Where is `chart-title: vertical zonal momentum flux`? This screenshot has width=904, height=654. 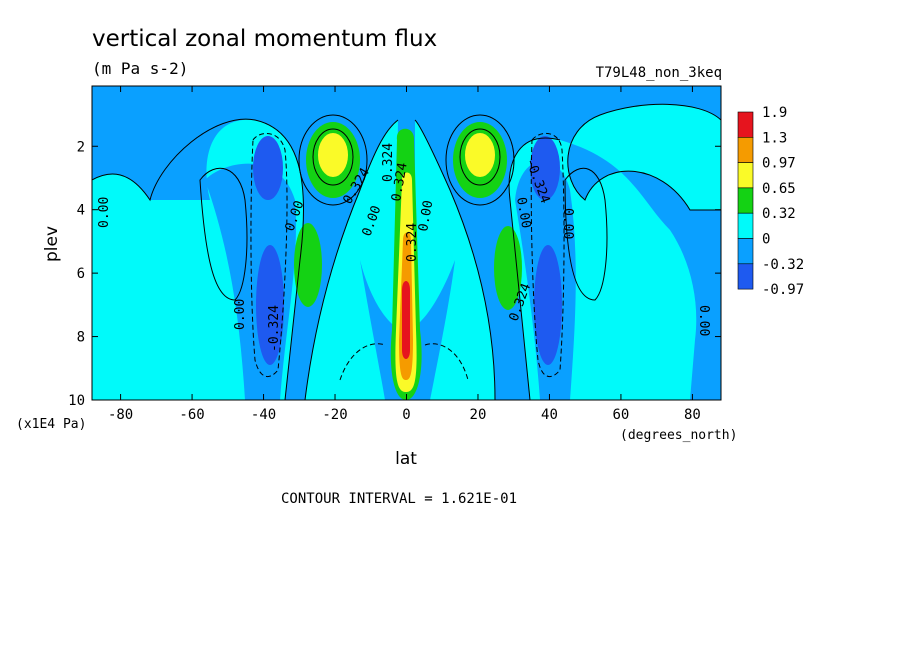
chart-title: vertical zonal momentum flux is located at coordinates (264, 39).